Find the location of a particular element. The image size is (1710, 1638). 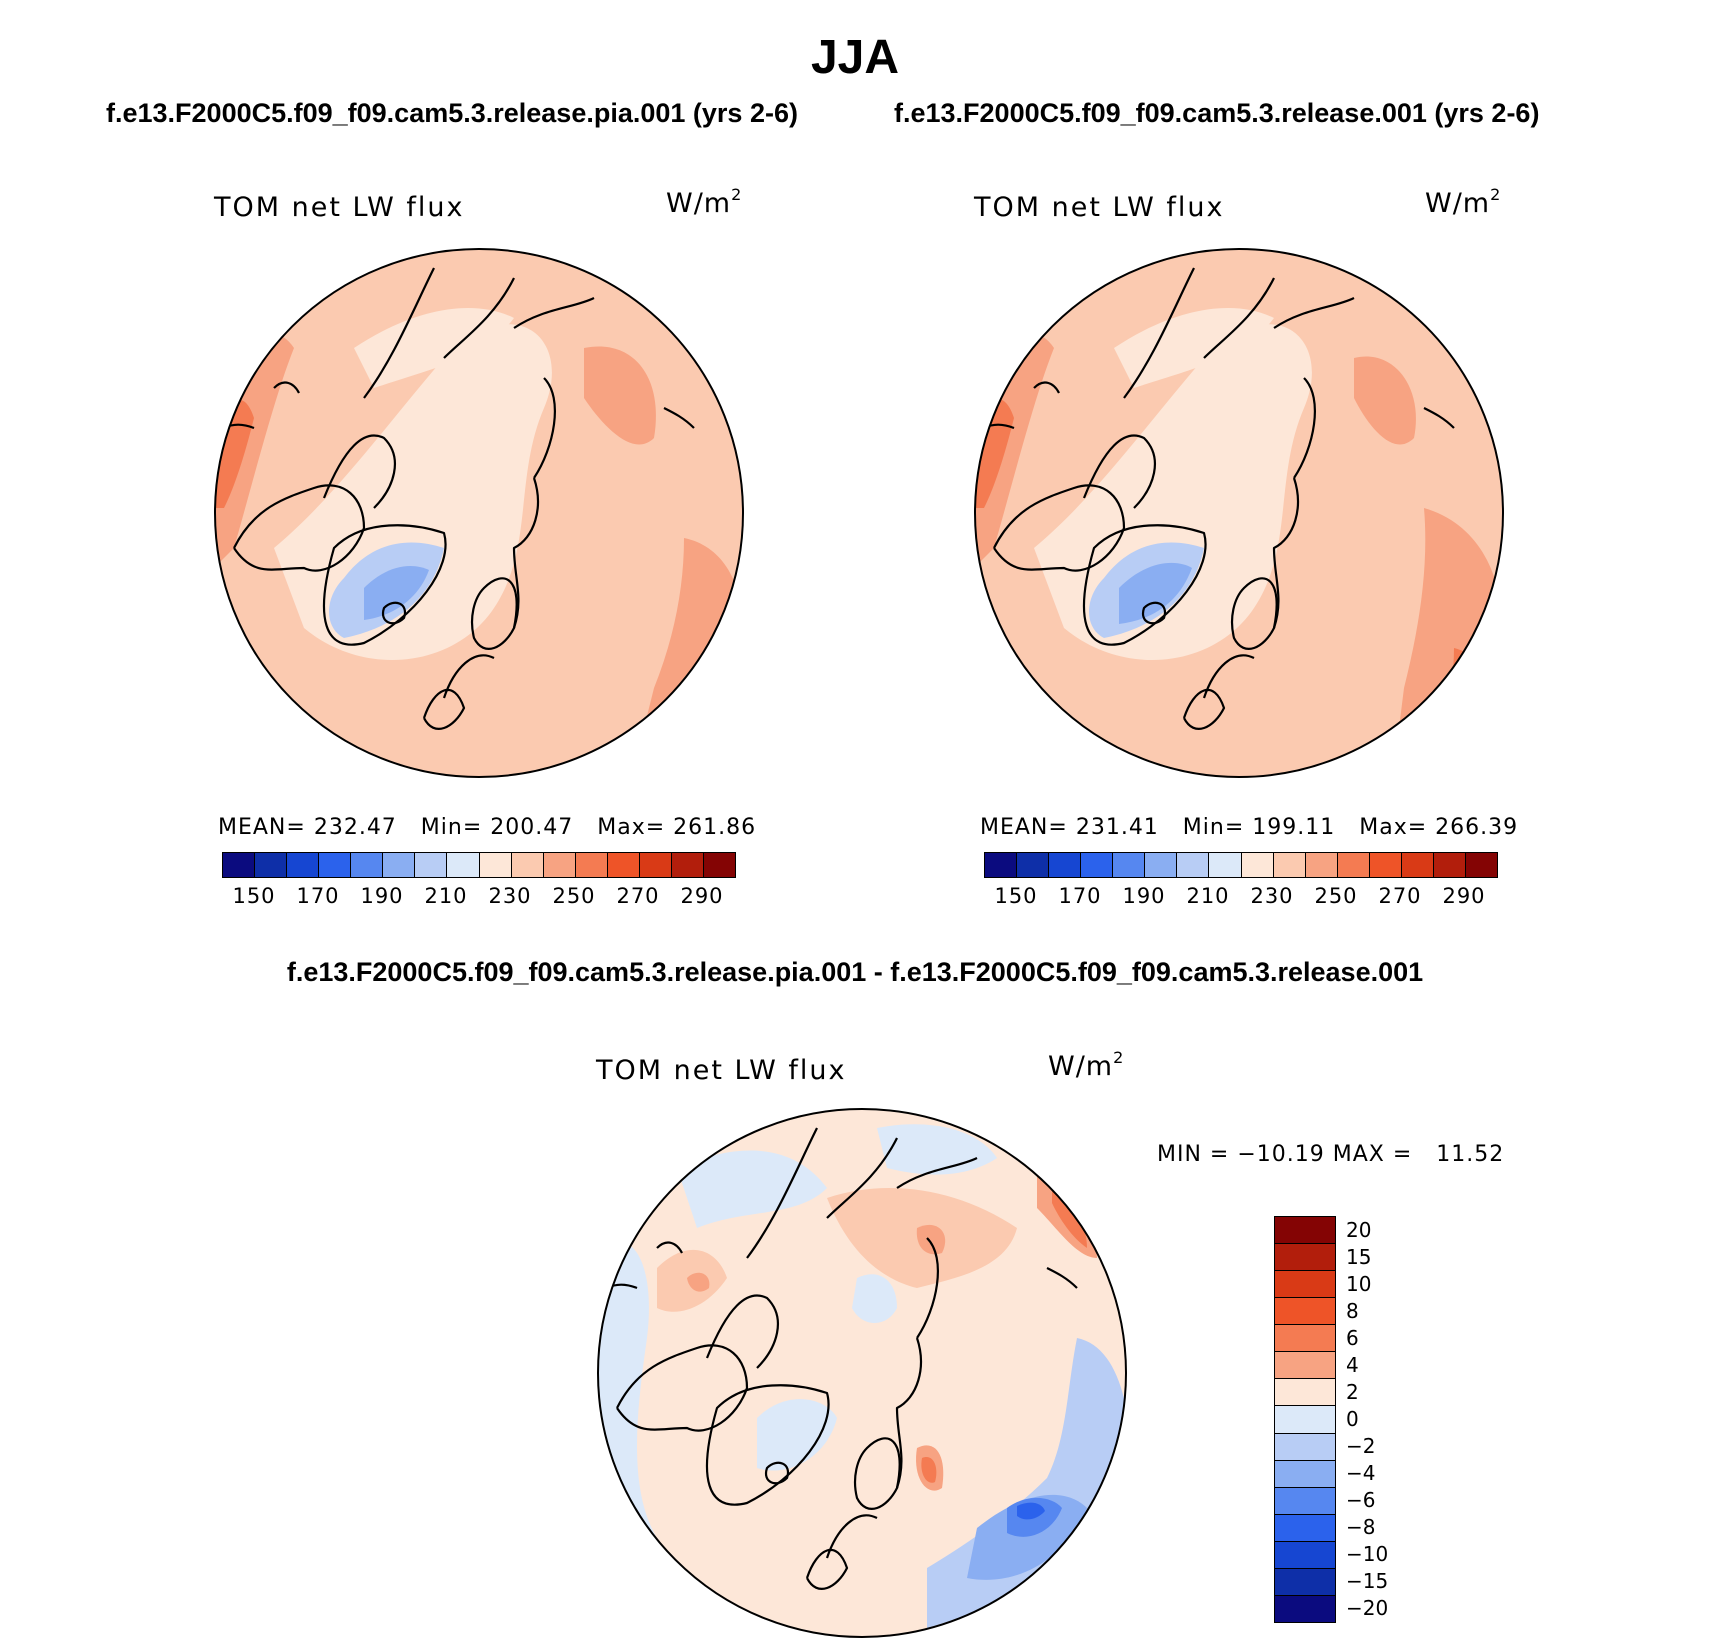

panel-b-colorbar-tick-label: 210 is located at coordinates (1208, 896).